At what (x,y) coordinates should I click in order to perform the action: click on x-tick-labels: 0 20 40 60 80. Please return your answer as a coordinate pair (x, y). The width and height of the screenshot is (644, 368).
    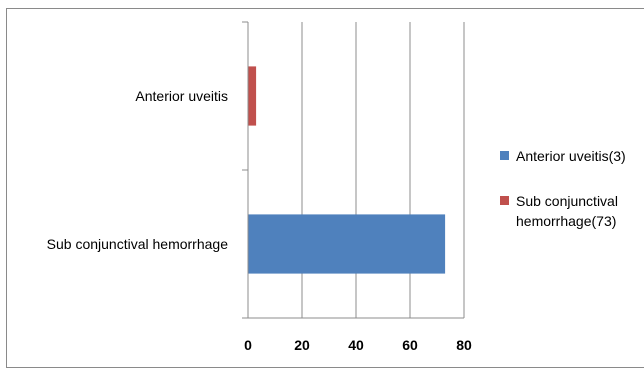
    Looking at the image, I should click on (358, 345).